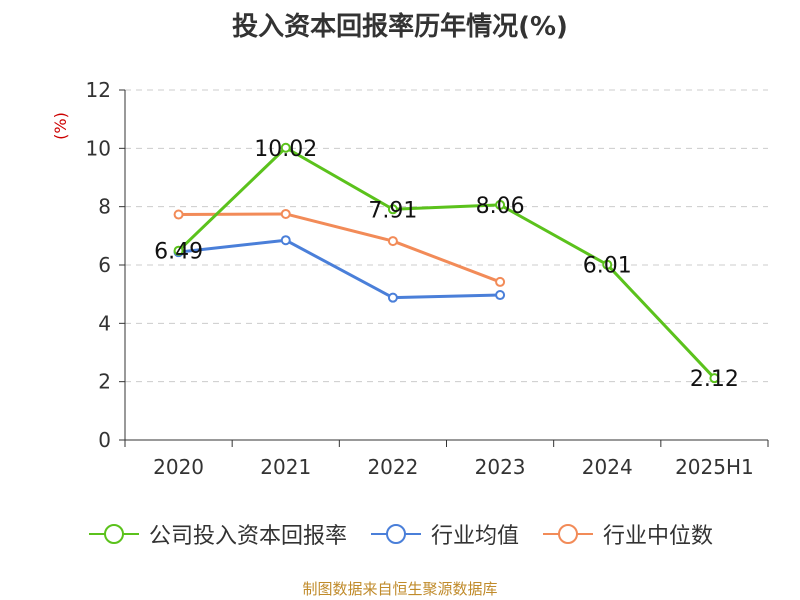 The image size is (800, 600). What do you see at coordinates (392, 467) in the screenshot?
I see `x-tick-label: 2022` at bounding box center [392, 467].